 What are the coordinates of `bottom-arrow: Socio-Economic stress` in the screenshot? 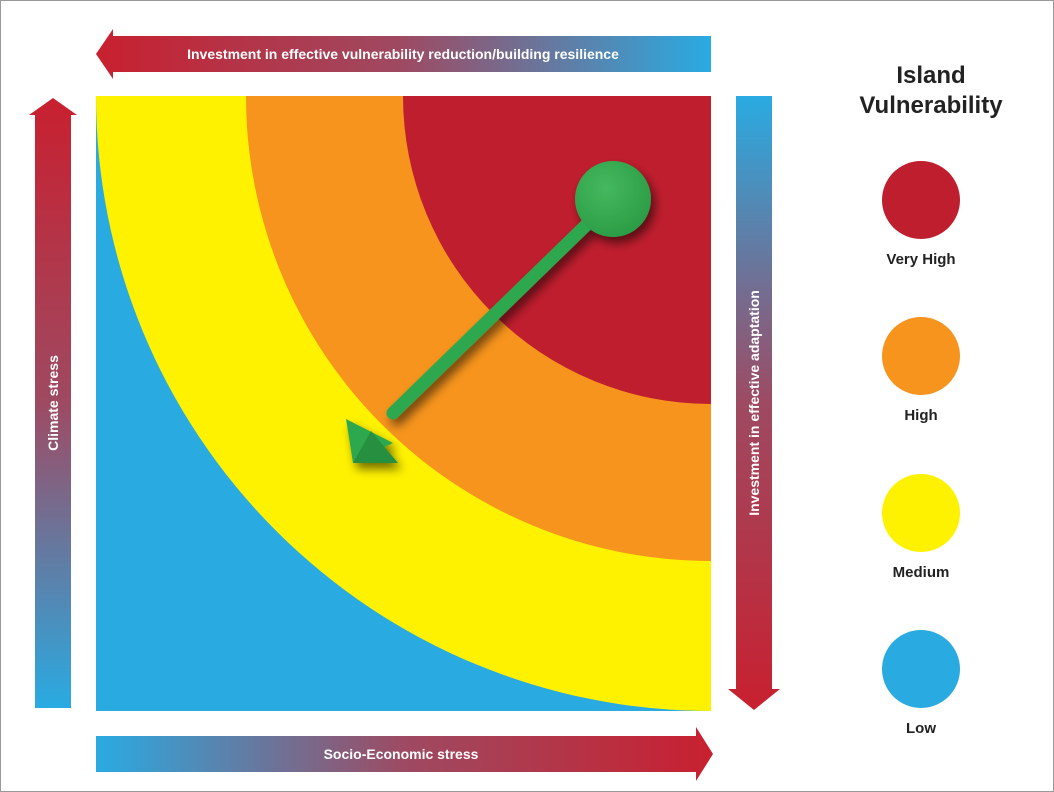 It's located at (404, 754).